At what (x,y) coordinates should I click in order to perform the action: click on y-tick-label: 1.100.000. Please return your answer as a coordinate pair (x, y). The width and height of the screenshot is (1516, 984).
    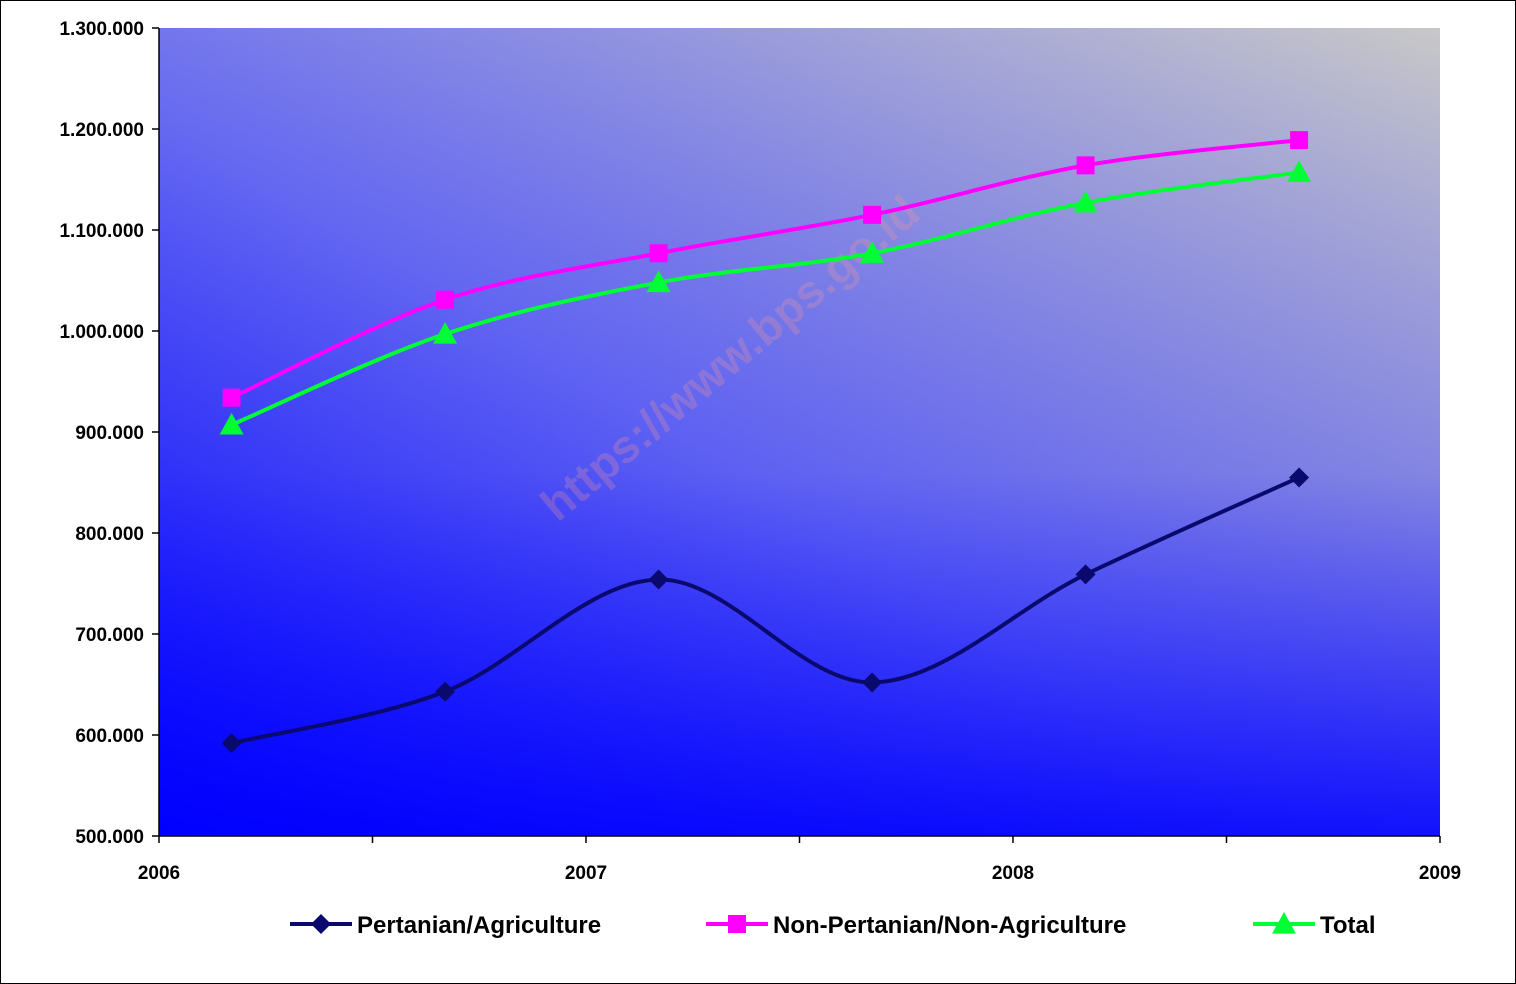
    Looking at the image, I should click on (101, 231).